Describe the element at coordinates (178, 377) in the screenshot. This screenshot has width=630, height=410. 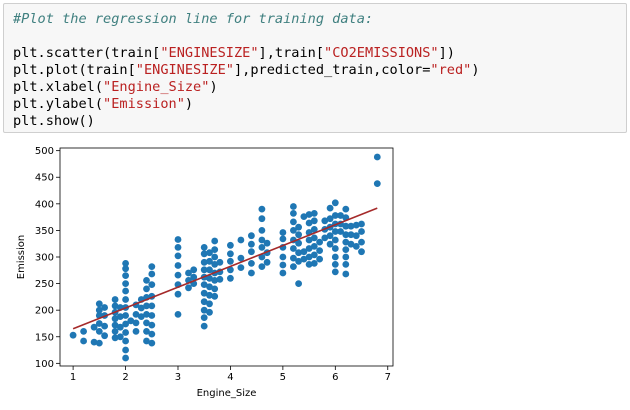
I see `x-tick-label: 3` at that location.